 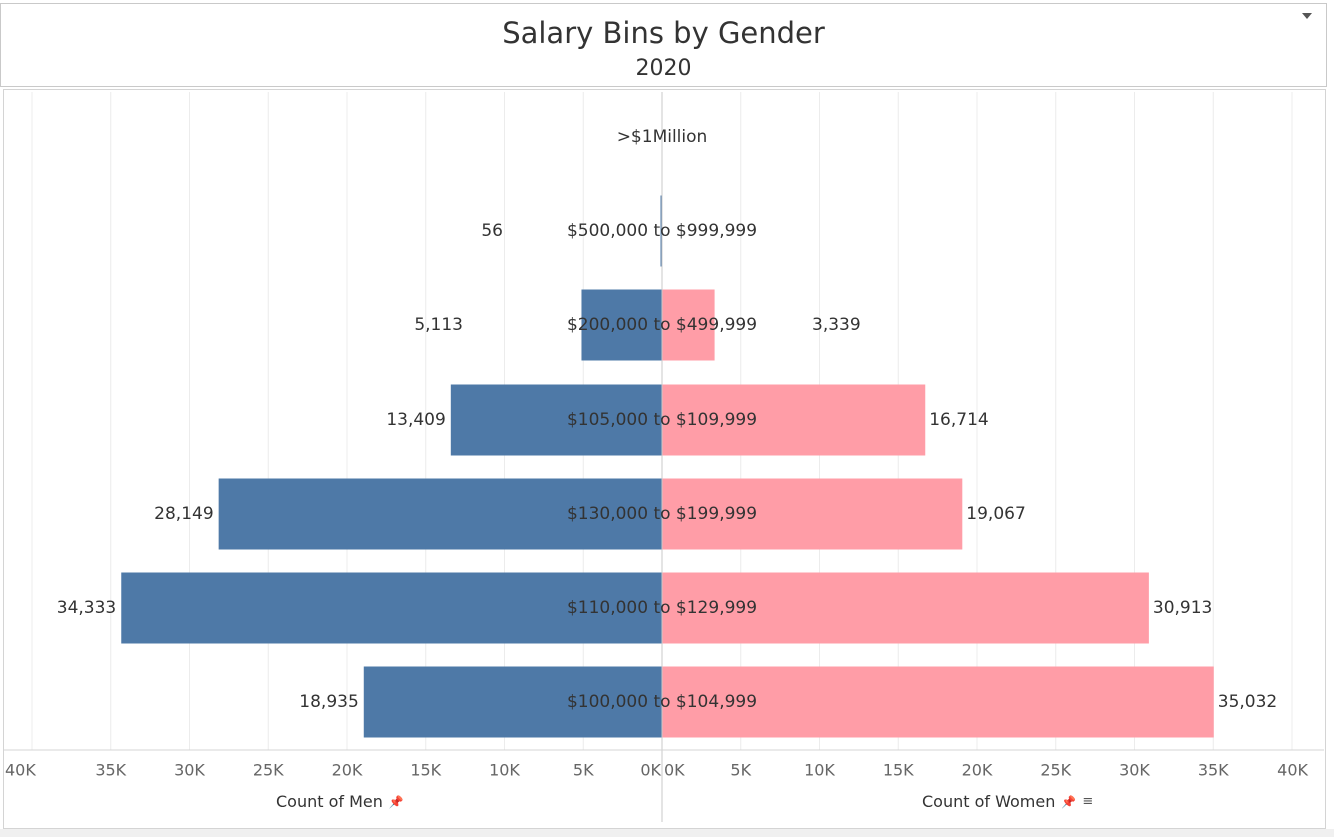 I want to click on category-label: $200,000 to $499,999, so click(x=662, y=325).